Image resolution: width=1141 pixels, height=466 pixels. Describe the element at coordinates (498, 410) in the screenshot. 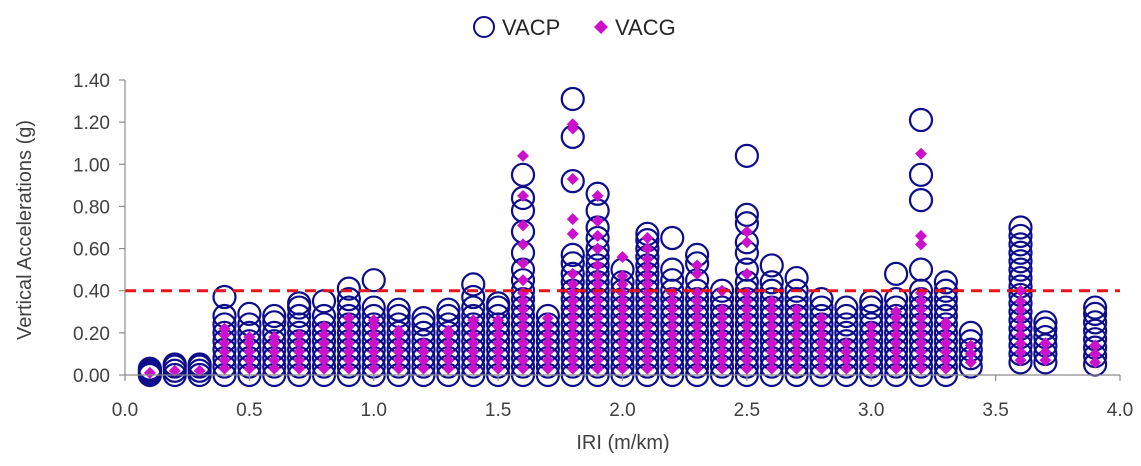

I see `x-tick-label: 1.5` at that location.